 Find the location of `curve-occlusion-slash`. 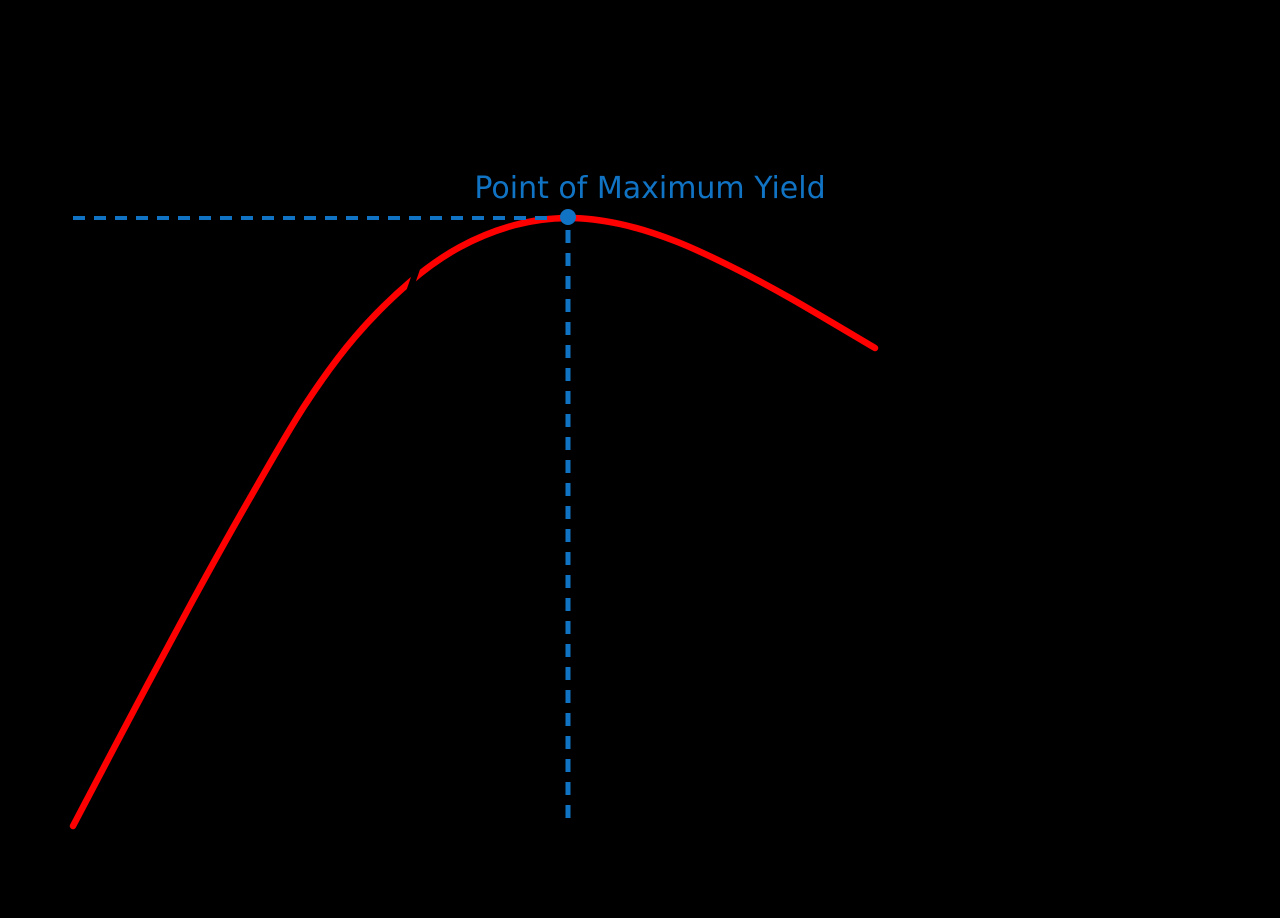

curve-occlusion-slash is located at coordinates (413, 279).